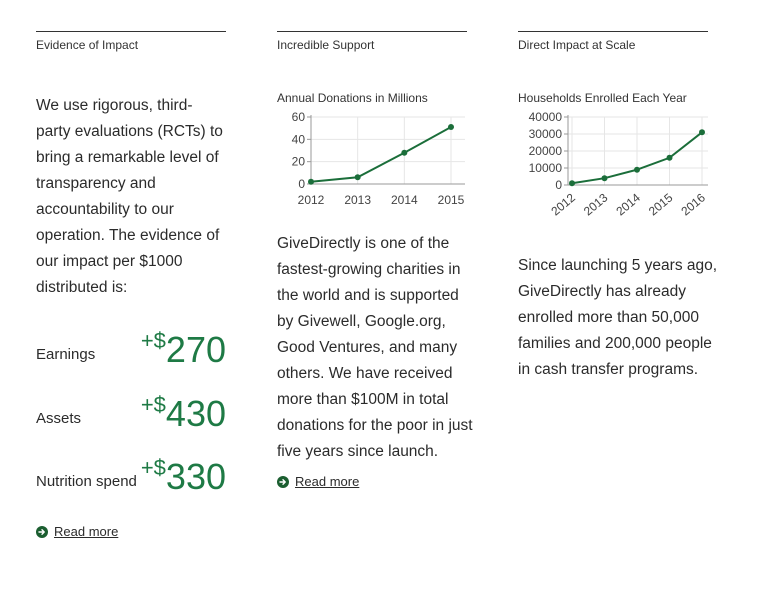  Describe the element at coordinates (131, 345) in the screenshot. I see `metric-earnings: Earnings +$270` at that location.